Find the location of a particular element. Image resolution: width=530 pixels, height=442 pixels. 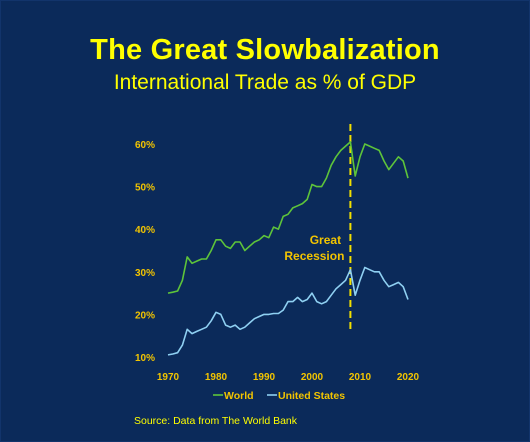

slide-subtitle: International Trade as % of GDP is located at coordinates (265, 82).